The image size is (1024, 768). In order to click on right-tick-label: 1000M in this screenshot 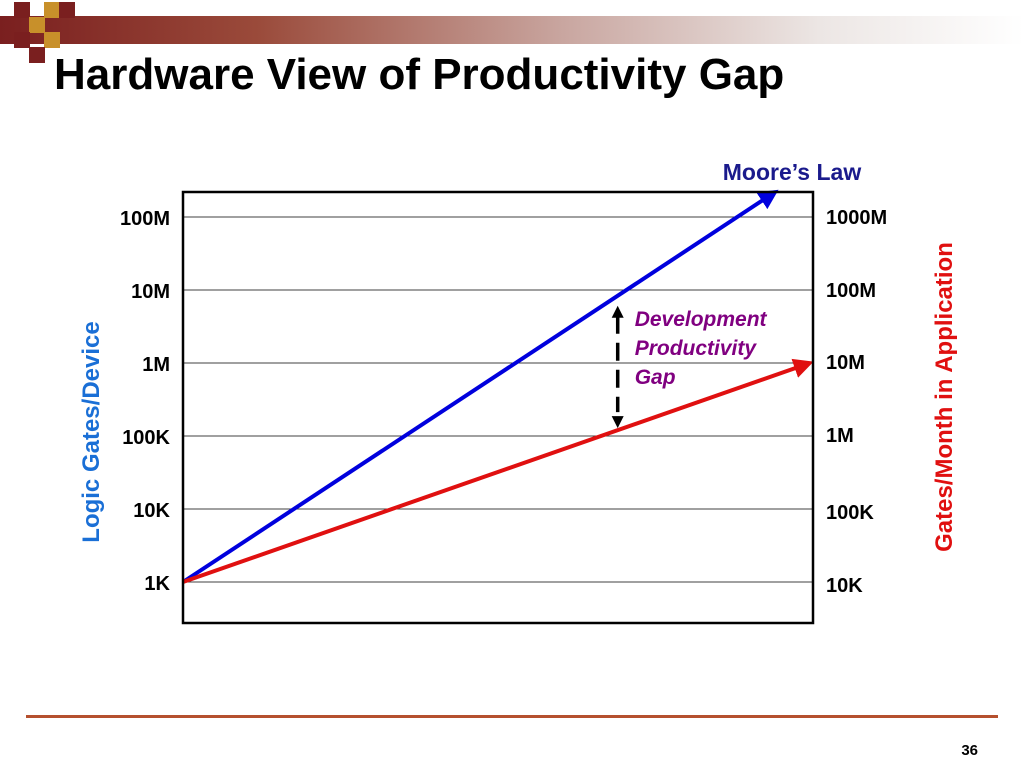, I will do `click(856, 218)`.